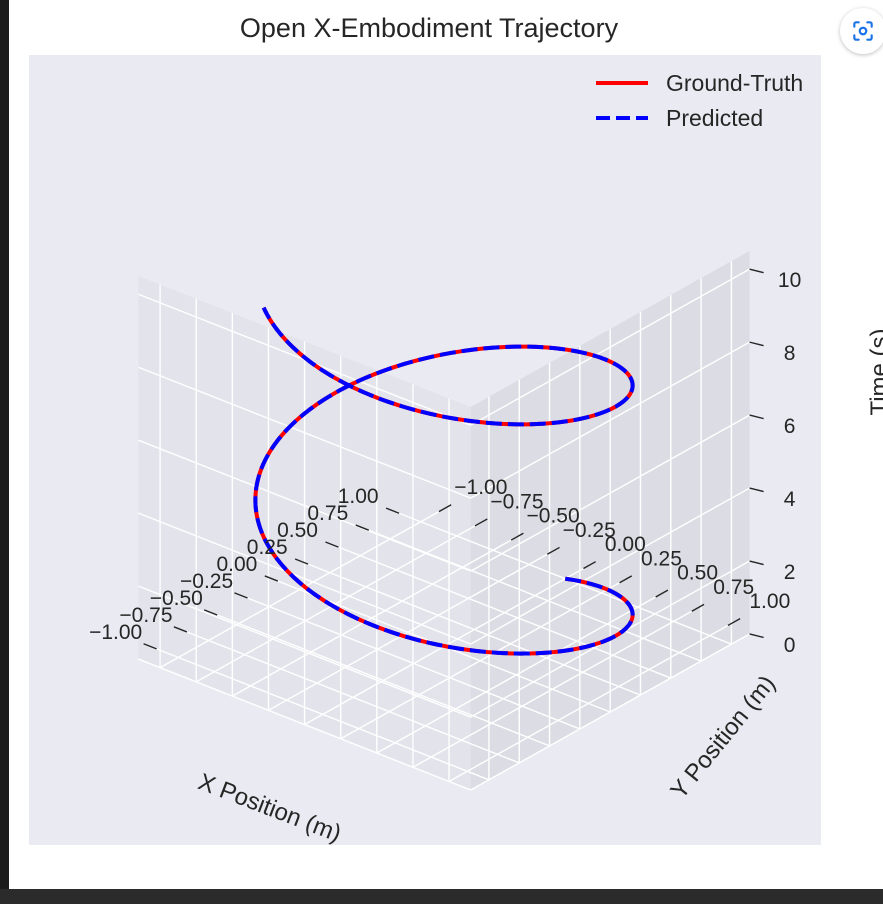 This screenshot has height=904, width=883. I want to click on x-tick-label: −0.50, so click(176, 598).